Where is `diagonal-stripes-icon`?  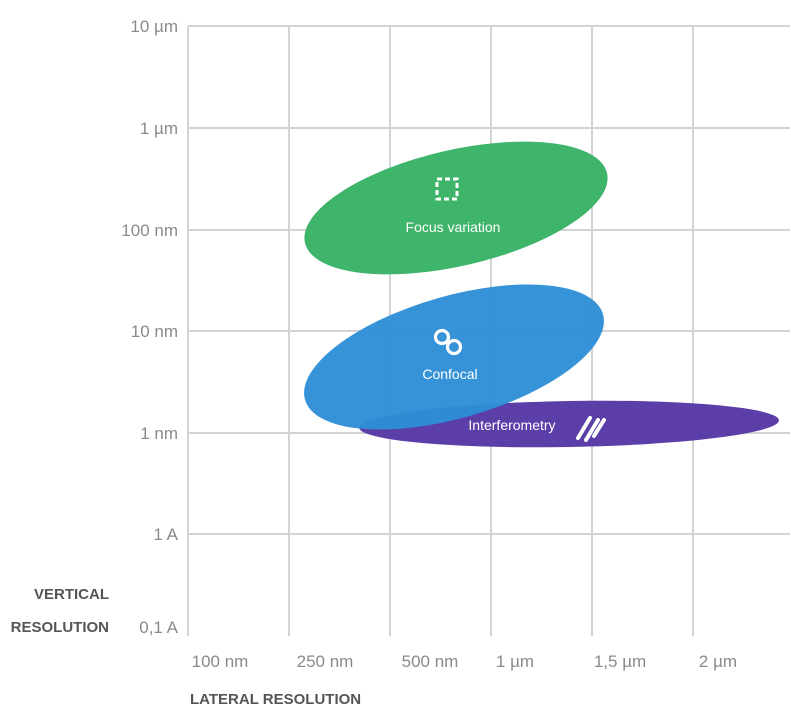
diagonal-stripes-icon is located at coordinates (591, 429).